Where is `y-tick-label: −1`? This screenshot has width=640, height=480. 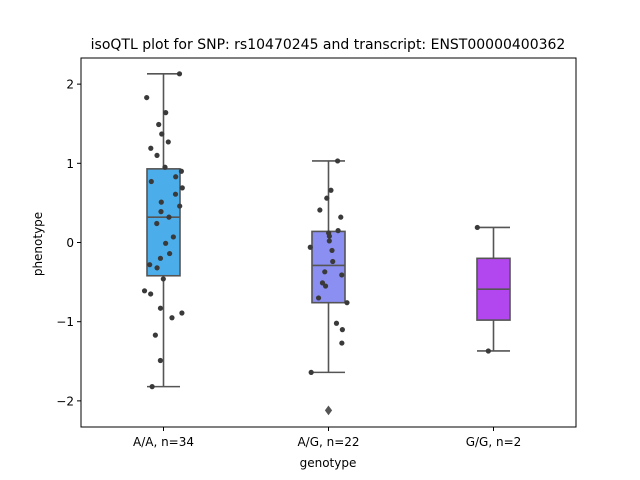 y-tick-label: −1 is located at coordinates (65, 322).